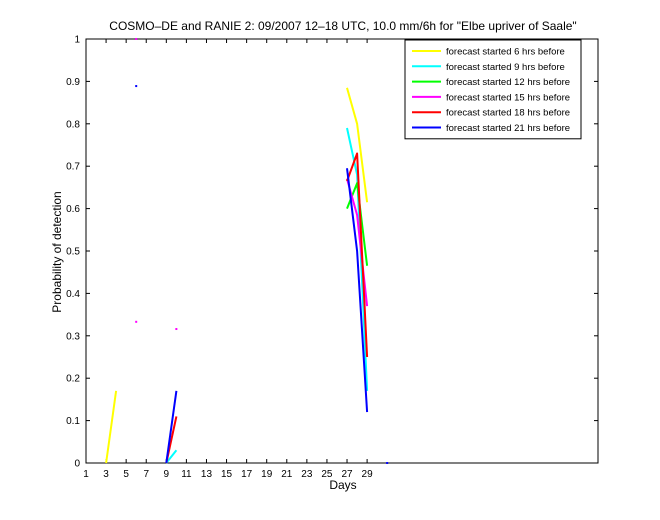  Describe the element at coordinates (77, 464) in the screenshot. I see `y-tick-label: 0` at that location.